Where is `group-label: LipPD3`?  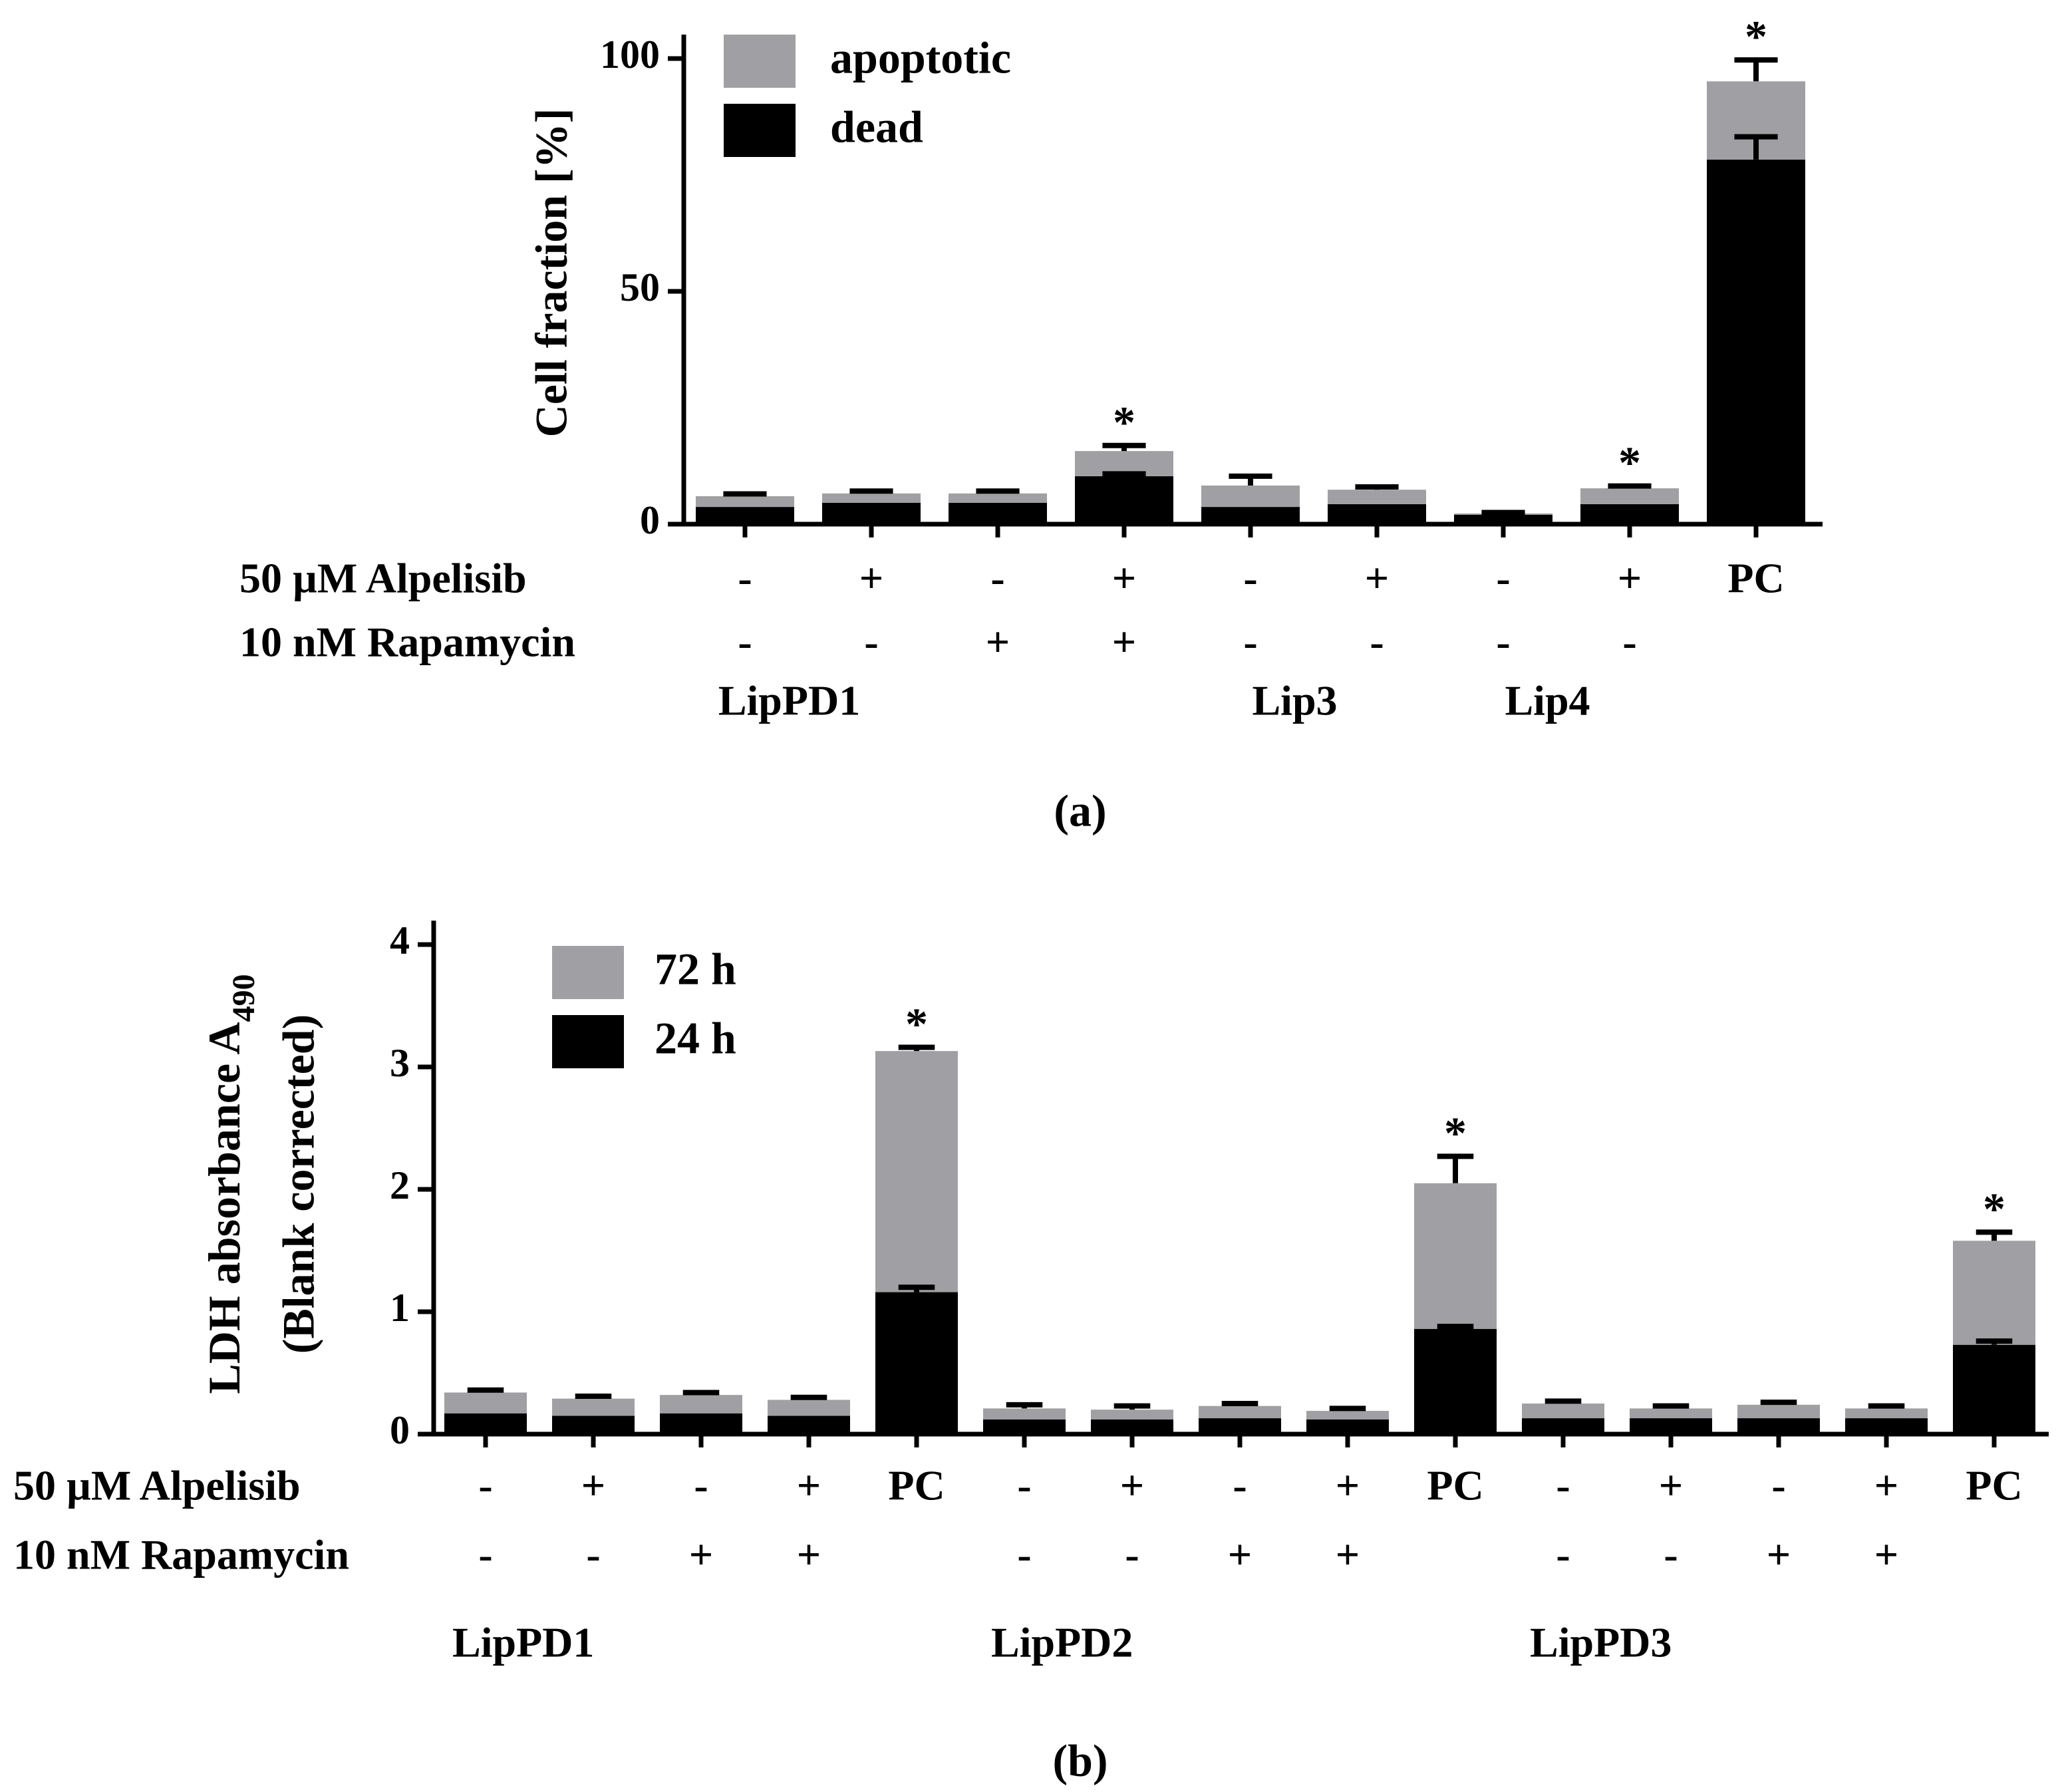 group-label: LipPD3 is located at coordinates (1601, 1642).